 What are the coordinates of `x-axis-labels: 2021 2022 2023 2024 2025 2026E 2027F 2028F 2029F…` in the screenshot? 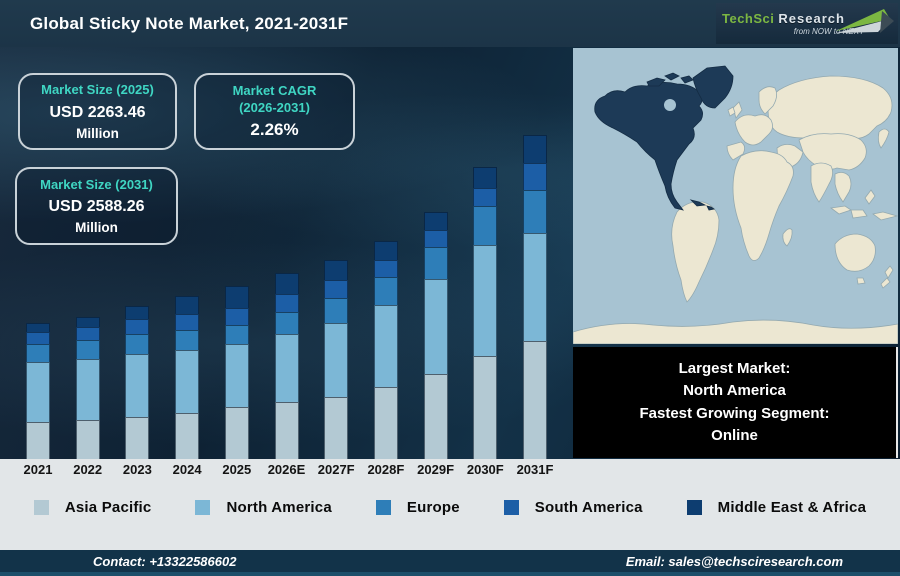 It's located at (286, 471).